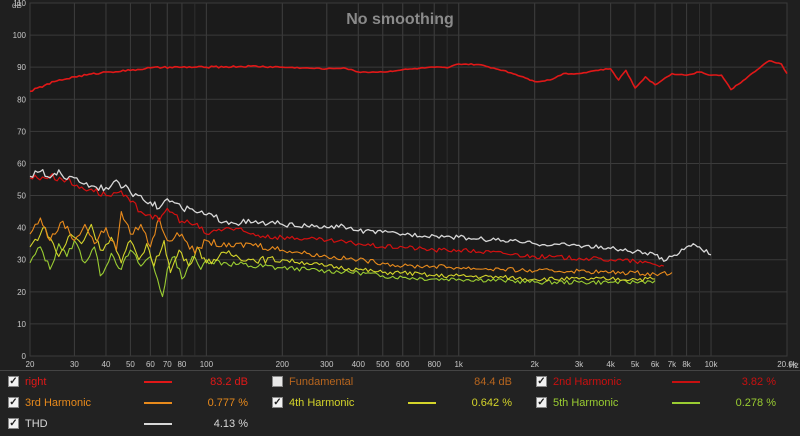  Describe the element at coordinates (661, 403) in the screenshot. I see `legend-item-5th-harmonic: ✓ 5th Harmonic 0.278 %` at that location.